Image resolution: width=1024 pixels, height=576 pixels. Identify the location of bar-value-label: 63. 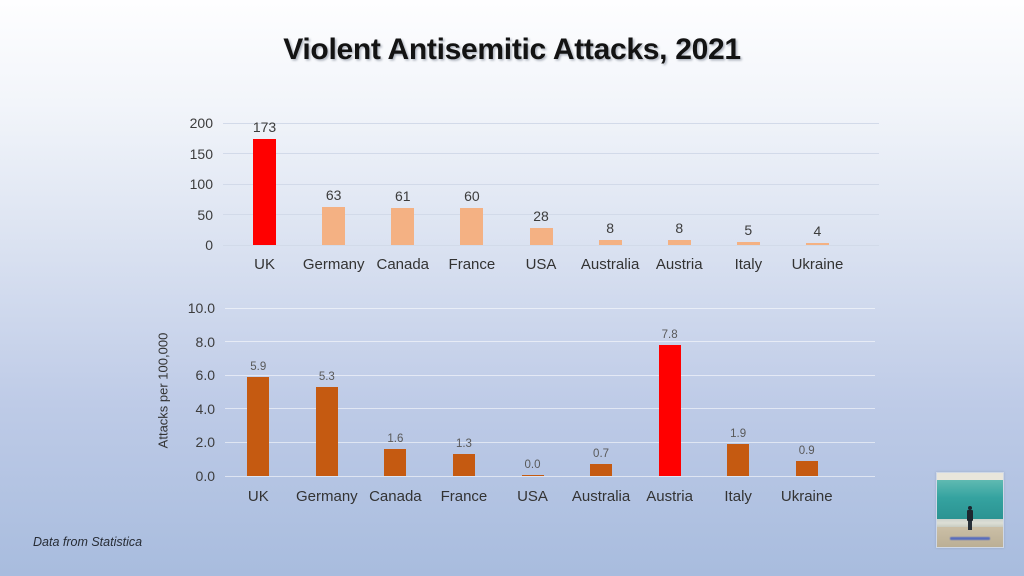
(333, 195).